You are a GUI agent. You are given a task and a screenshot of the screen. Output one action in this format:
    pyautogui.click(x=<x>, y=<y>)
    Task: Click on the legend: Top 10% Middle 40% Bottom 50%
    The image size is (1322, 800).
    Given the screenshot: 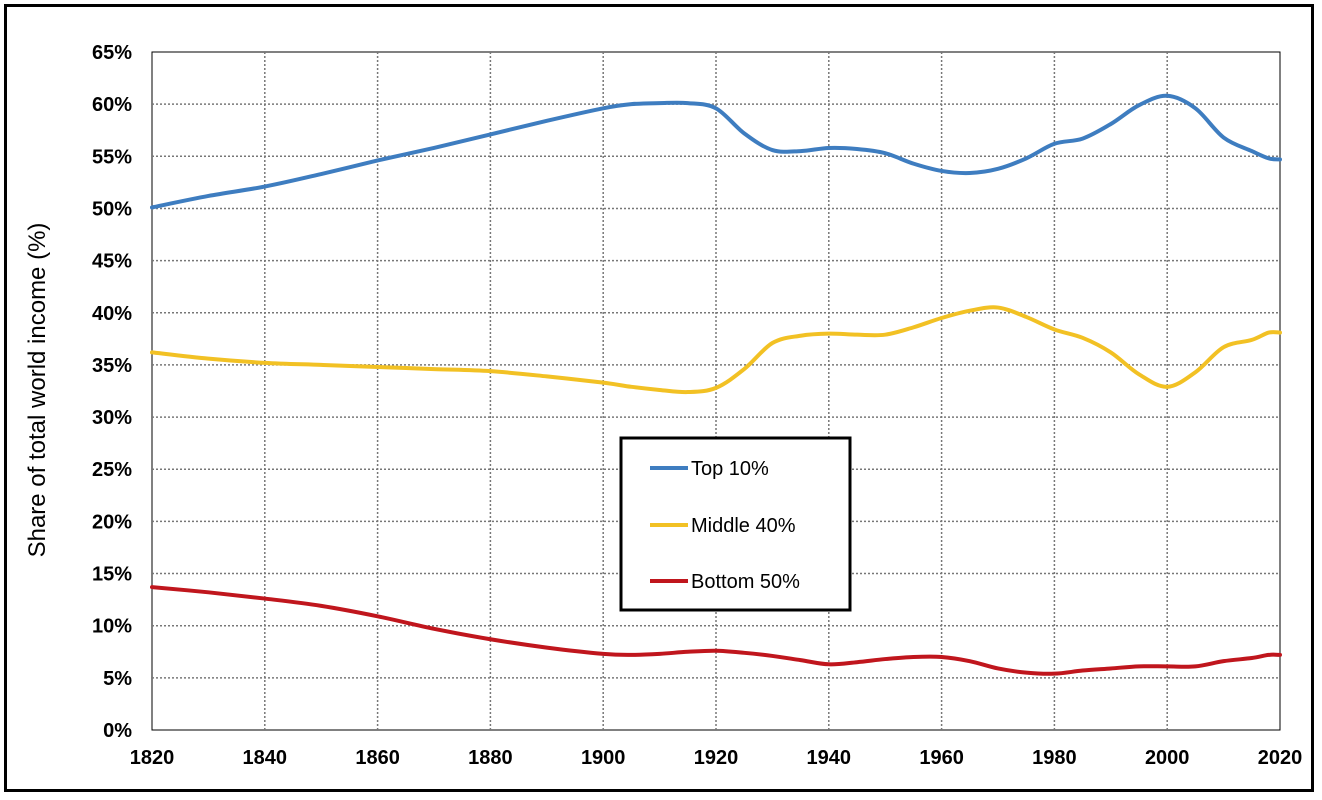 What is the action you would take?
    pyautogui.click(x=735, y=524)
    